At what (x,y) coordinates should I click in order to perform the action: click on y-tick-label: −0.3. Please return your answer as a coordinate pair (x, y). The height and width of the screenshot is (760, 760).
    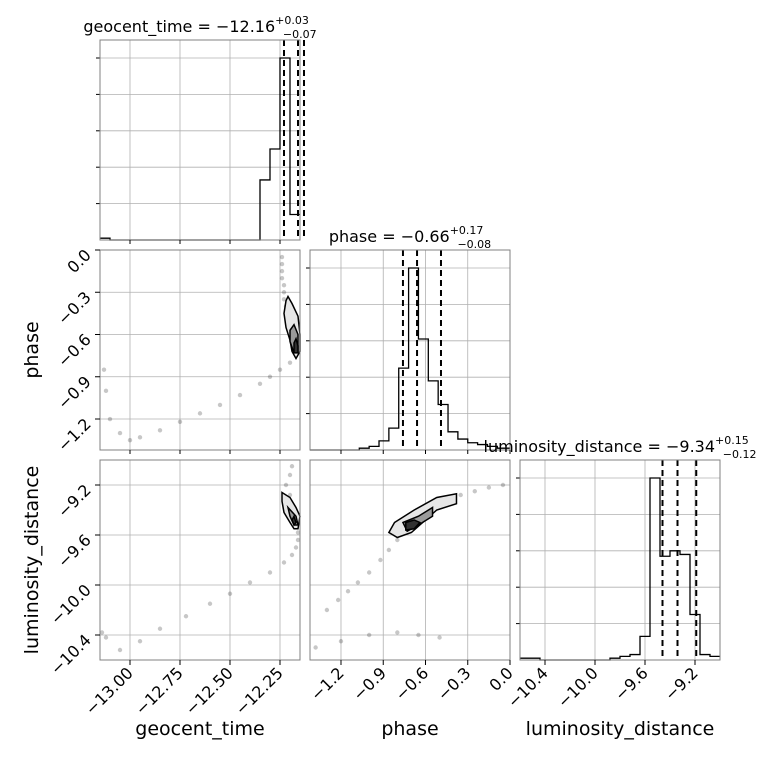
    Looking at the image, I should click on (74, 308).